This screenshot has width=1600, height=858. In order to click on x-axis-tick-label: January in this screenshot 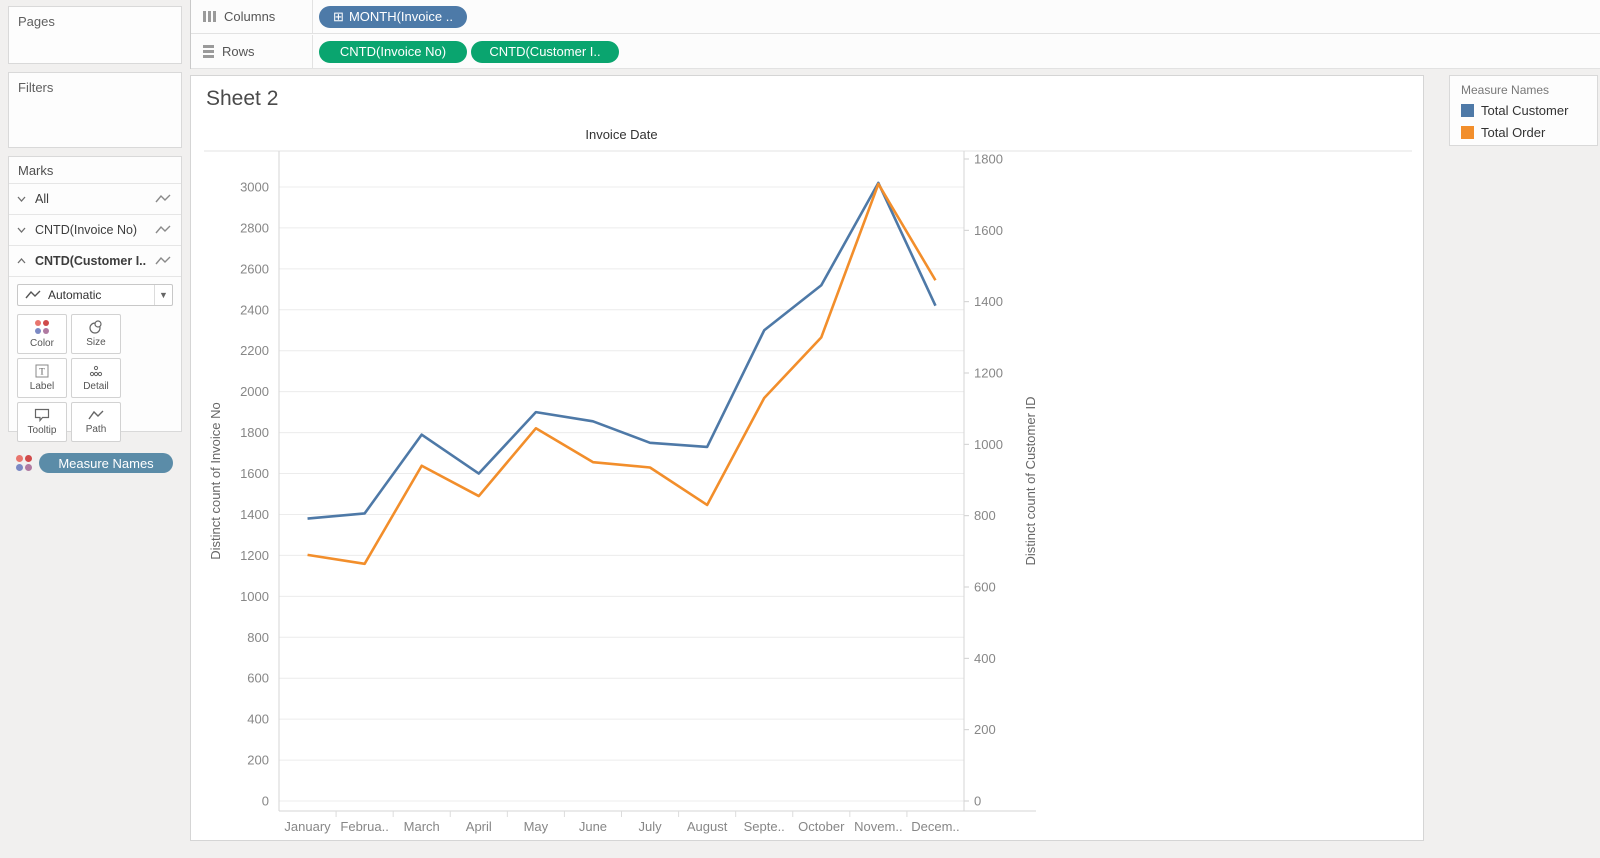, I will do `click(307, 826)`.